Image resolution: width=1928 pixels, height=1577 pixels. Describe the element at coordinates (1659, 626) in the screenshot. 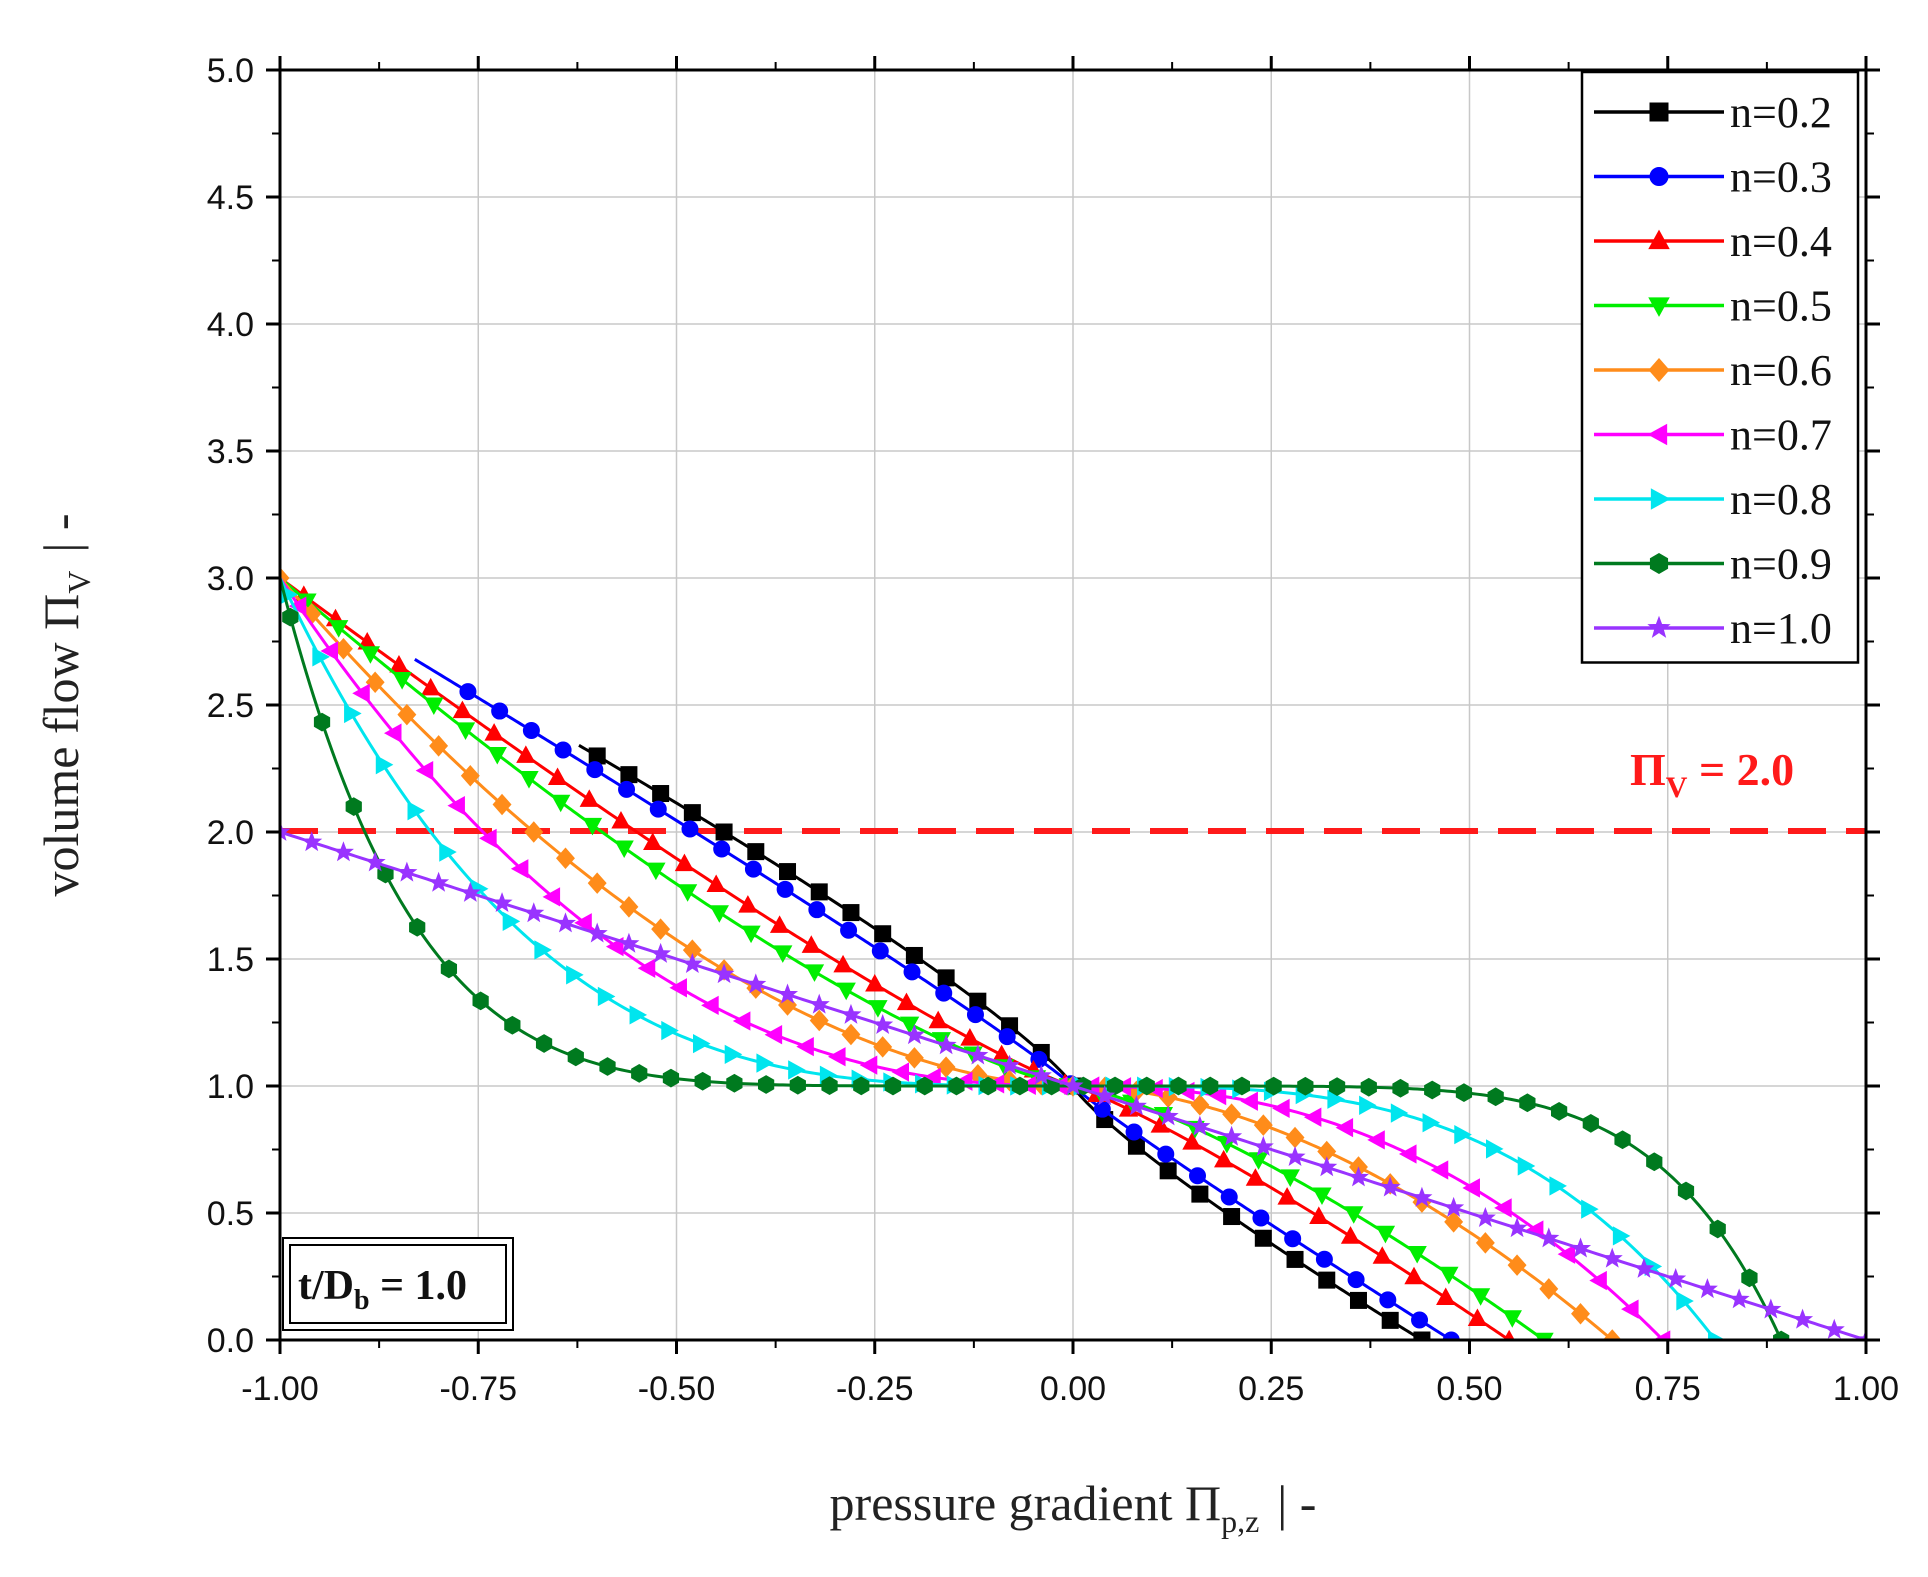

I see `legend-marker` at that location.